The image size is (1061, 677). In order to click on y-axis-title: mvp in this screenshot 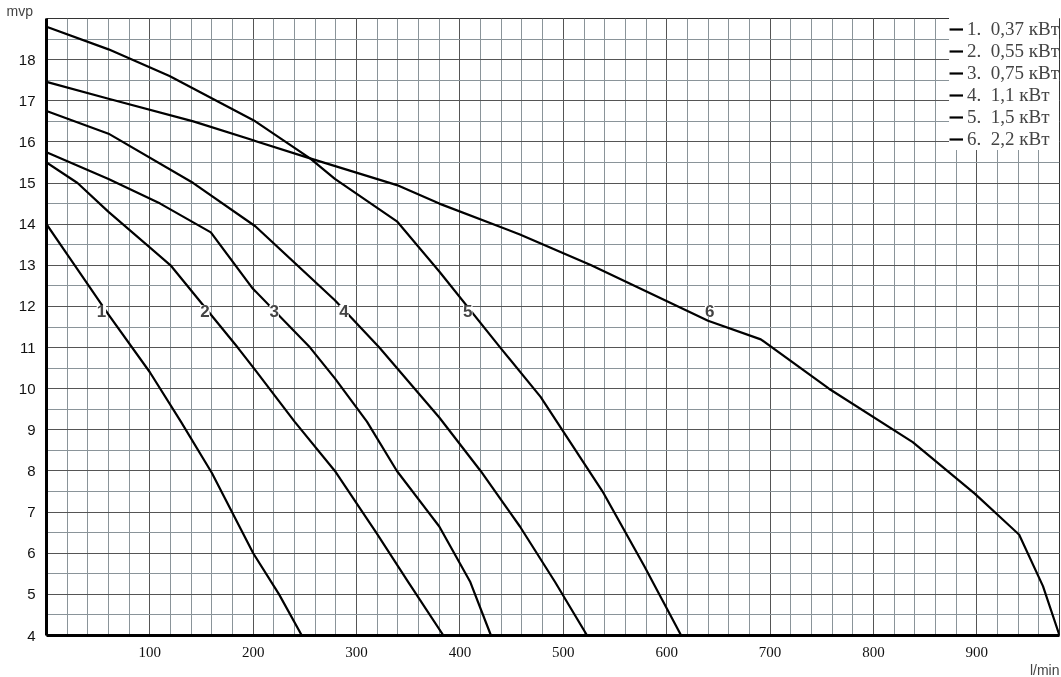, I will do `click(20, 10)`.